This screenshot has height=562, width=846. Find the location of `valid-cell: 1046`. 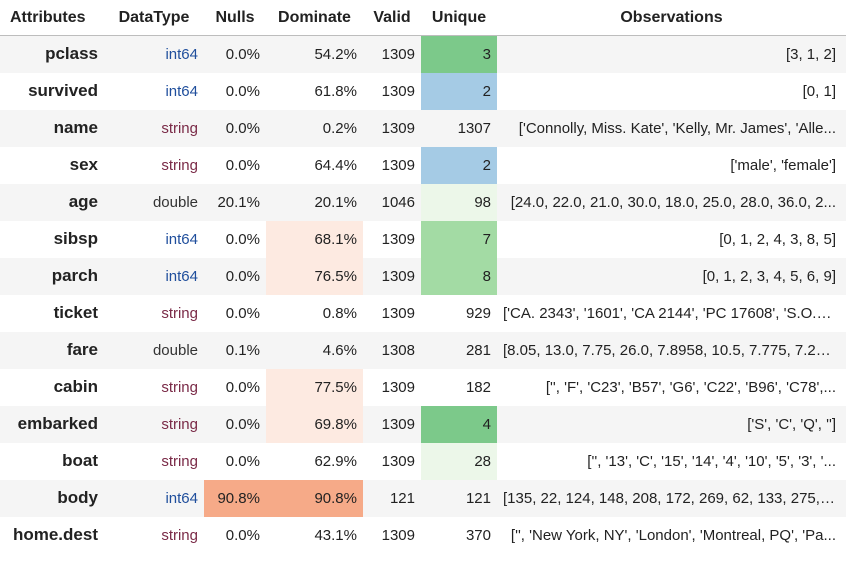

valid-cell: 1046 is located at coordinates (398, 202).